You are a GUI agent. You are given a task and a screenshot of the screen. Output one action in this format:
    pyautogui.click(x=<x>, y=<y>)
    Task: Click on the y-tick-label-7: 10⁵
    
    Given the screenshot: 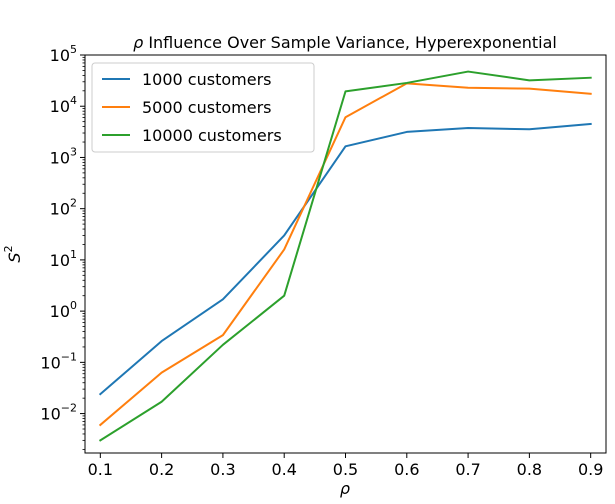 What is the action you would take?
    pyautogui.click(x=63, y=54)
    